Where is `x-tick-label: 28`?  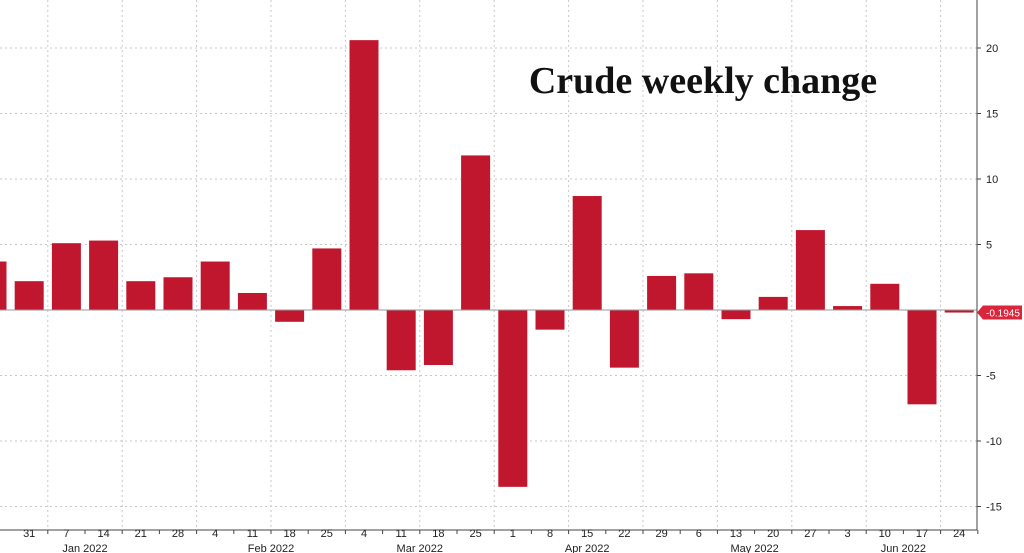
x-tick-label: 28 is located at coordinates (178, 534).